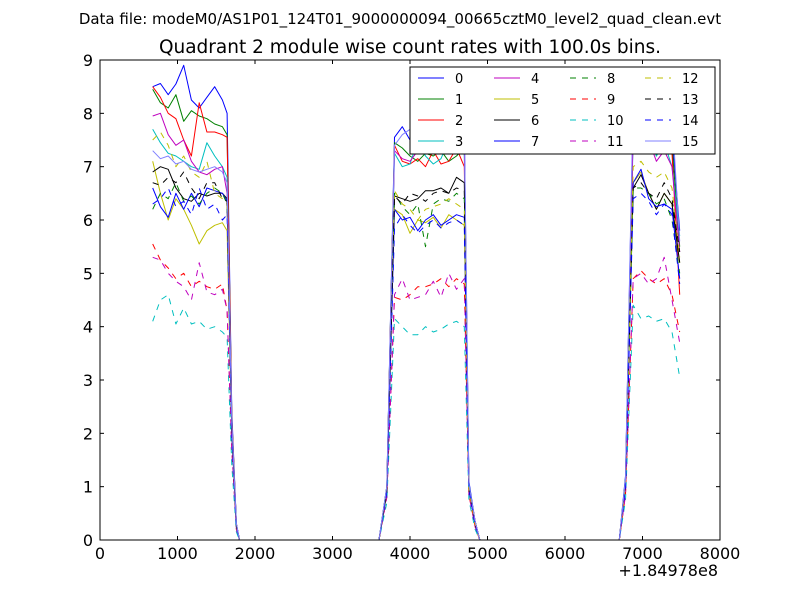 Image resolution: width=800 pixels, height=600 pixels. Describe the element at coordinates (459, 121) in the screenshot. I see `legend-label-2: 2` at that location.